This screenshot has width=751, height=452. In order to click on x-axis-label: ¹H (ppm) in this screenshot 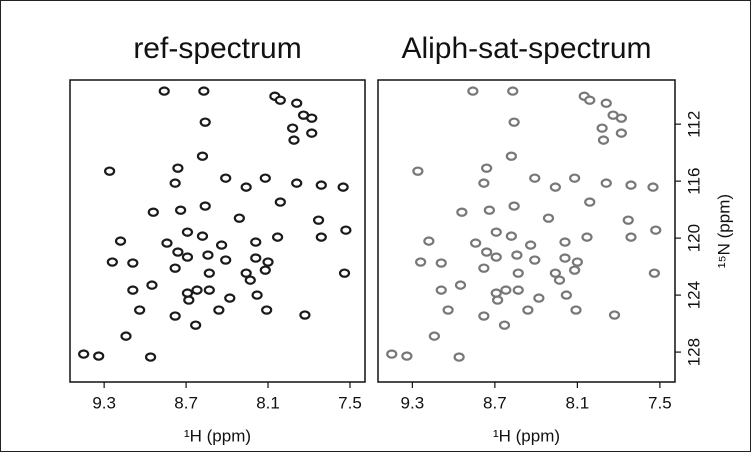, I will do `click(217, 435)`.